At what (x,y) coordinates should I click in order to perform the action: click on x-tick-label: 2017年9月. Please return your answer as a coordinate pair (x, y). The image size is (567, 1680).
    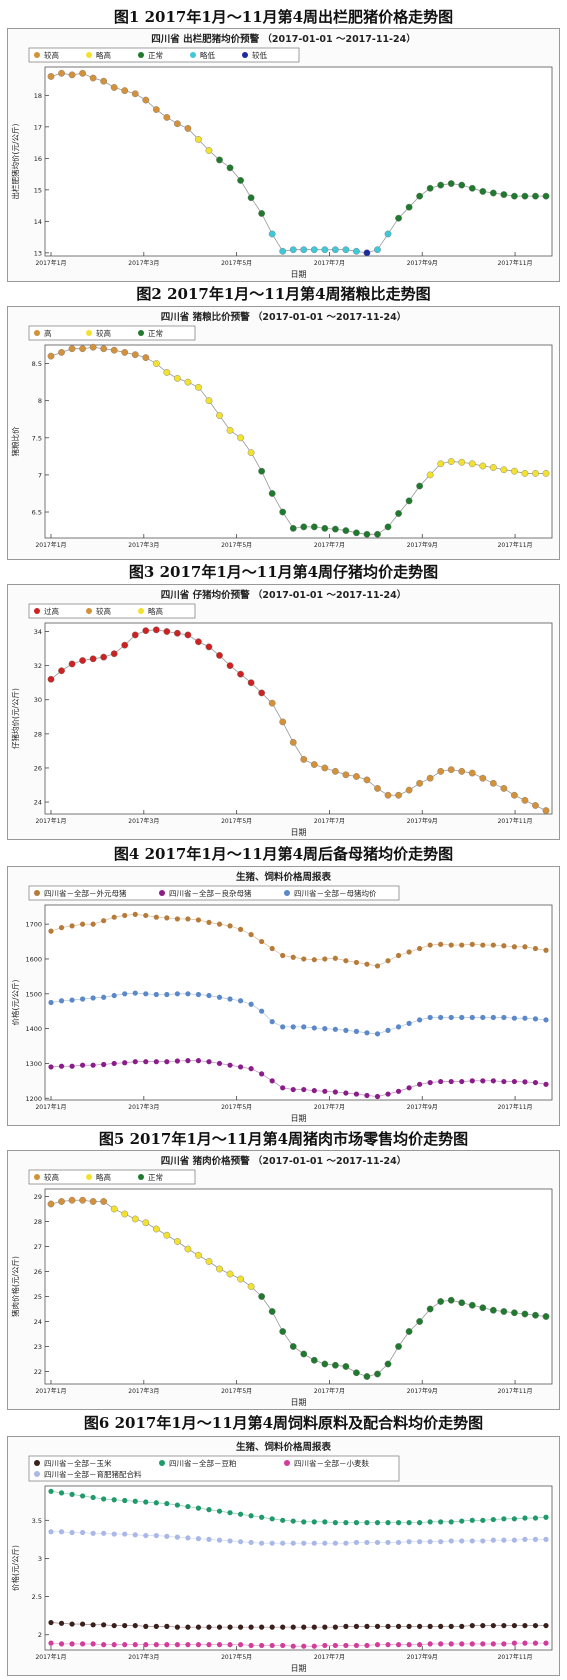
    Looking at the image, I should click on (422, 1657).